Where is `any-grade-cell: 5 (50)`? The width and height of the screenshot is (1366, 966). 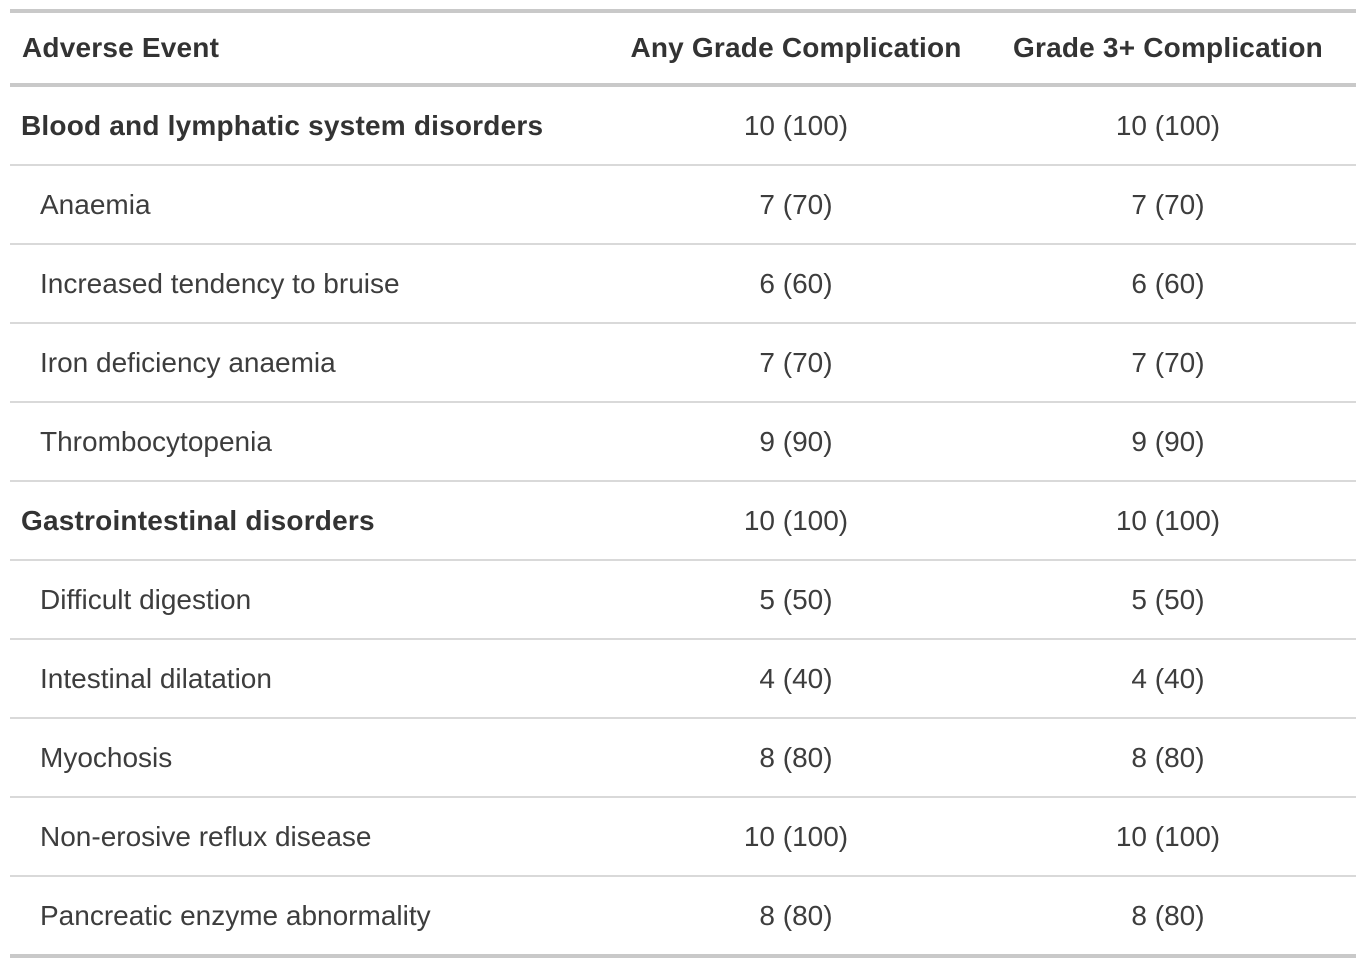
any-grade-cell: 5 (50) is located at coordinates (796, 600).